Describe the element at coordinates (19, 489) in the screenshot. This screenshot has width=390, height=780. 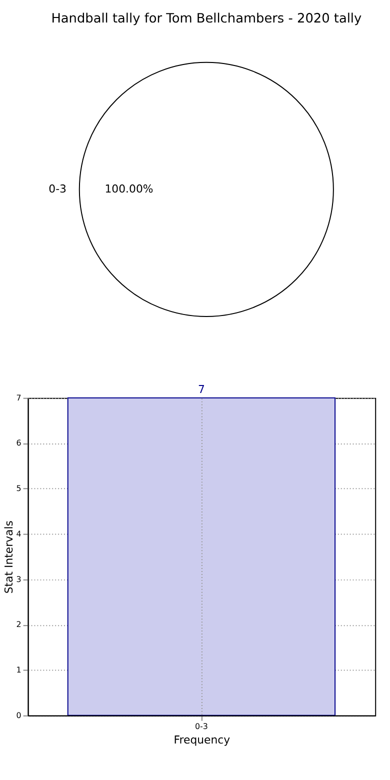
I see `y-tick-label: 5` at that location.